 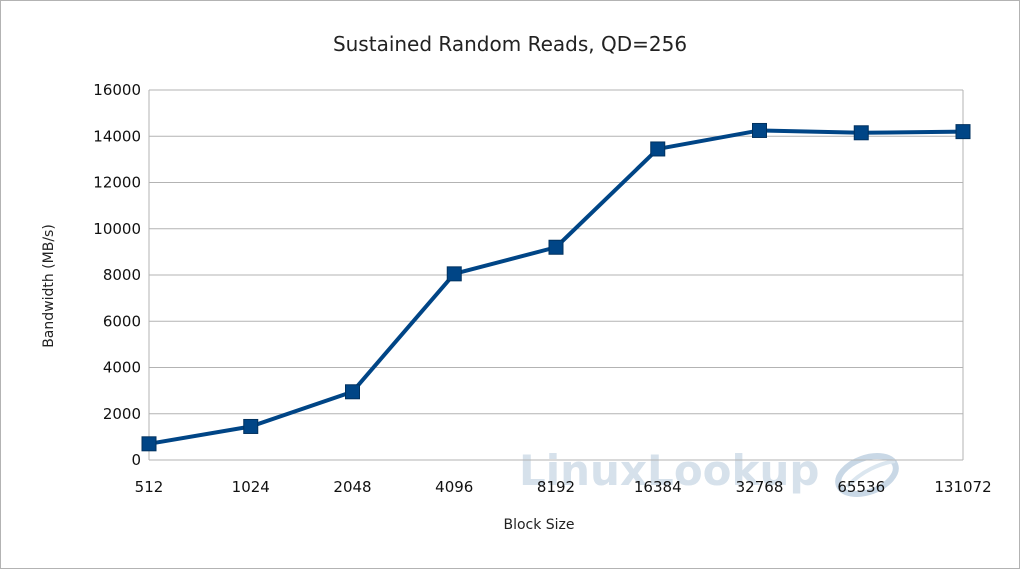 I want to click on x-tick-label: 32768, so click(x=760, y=487).